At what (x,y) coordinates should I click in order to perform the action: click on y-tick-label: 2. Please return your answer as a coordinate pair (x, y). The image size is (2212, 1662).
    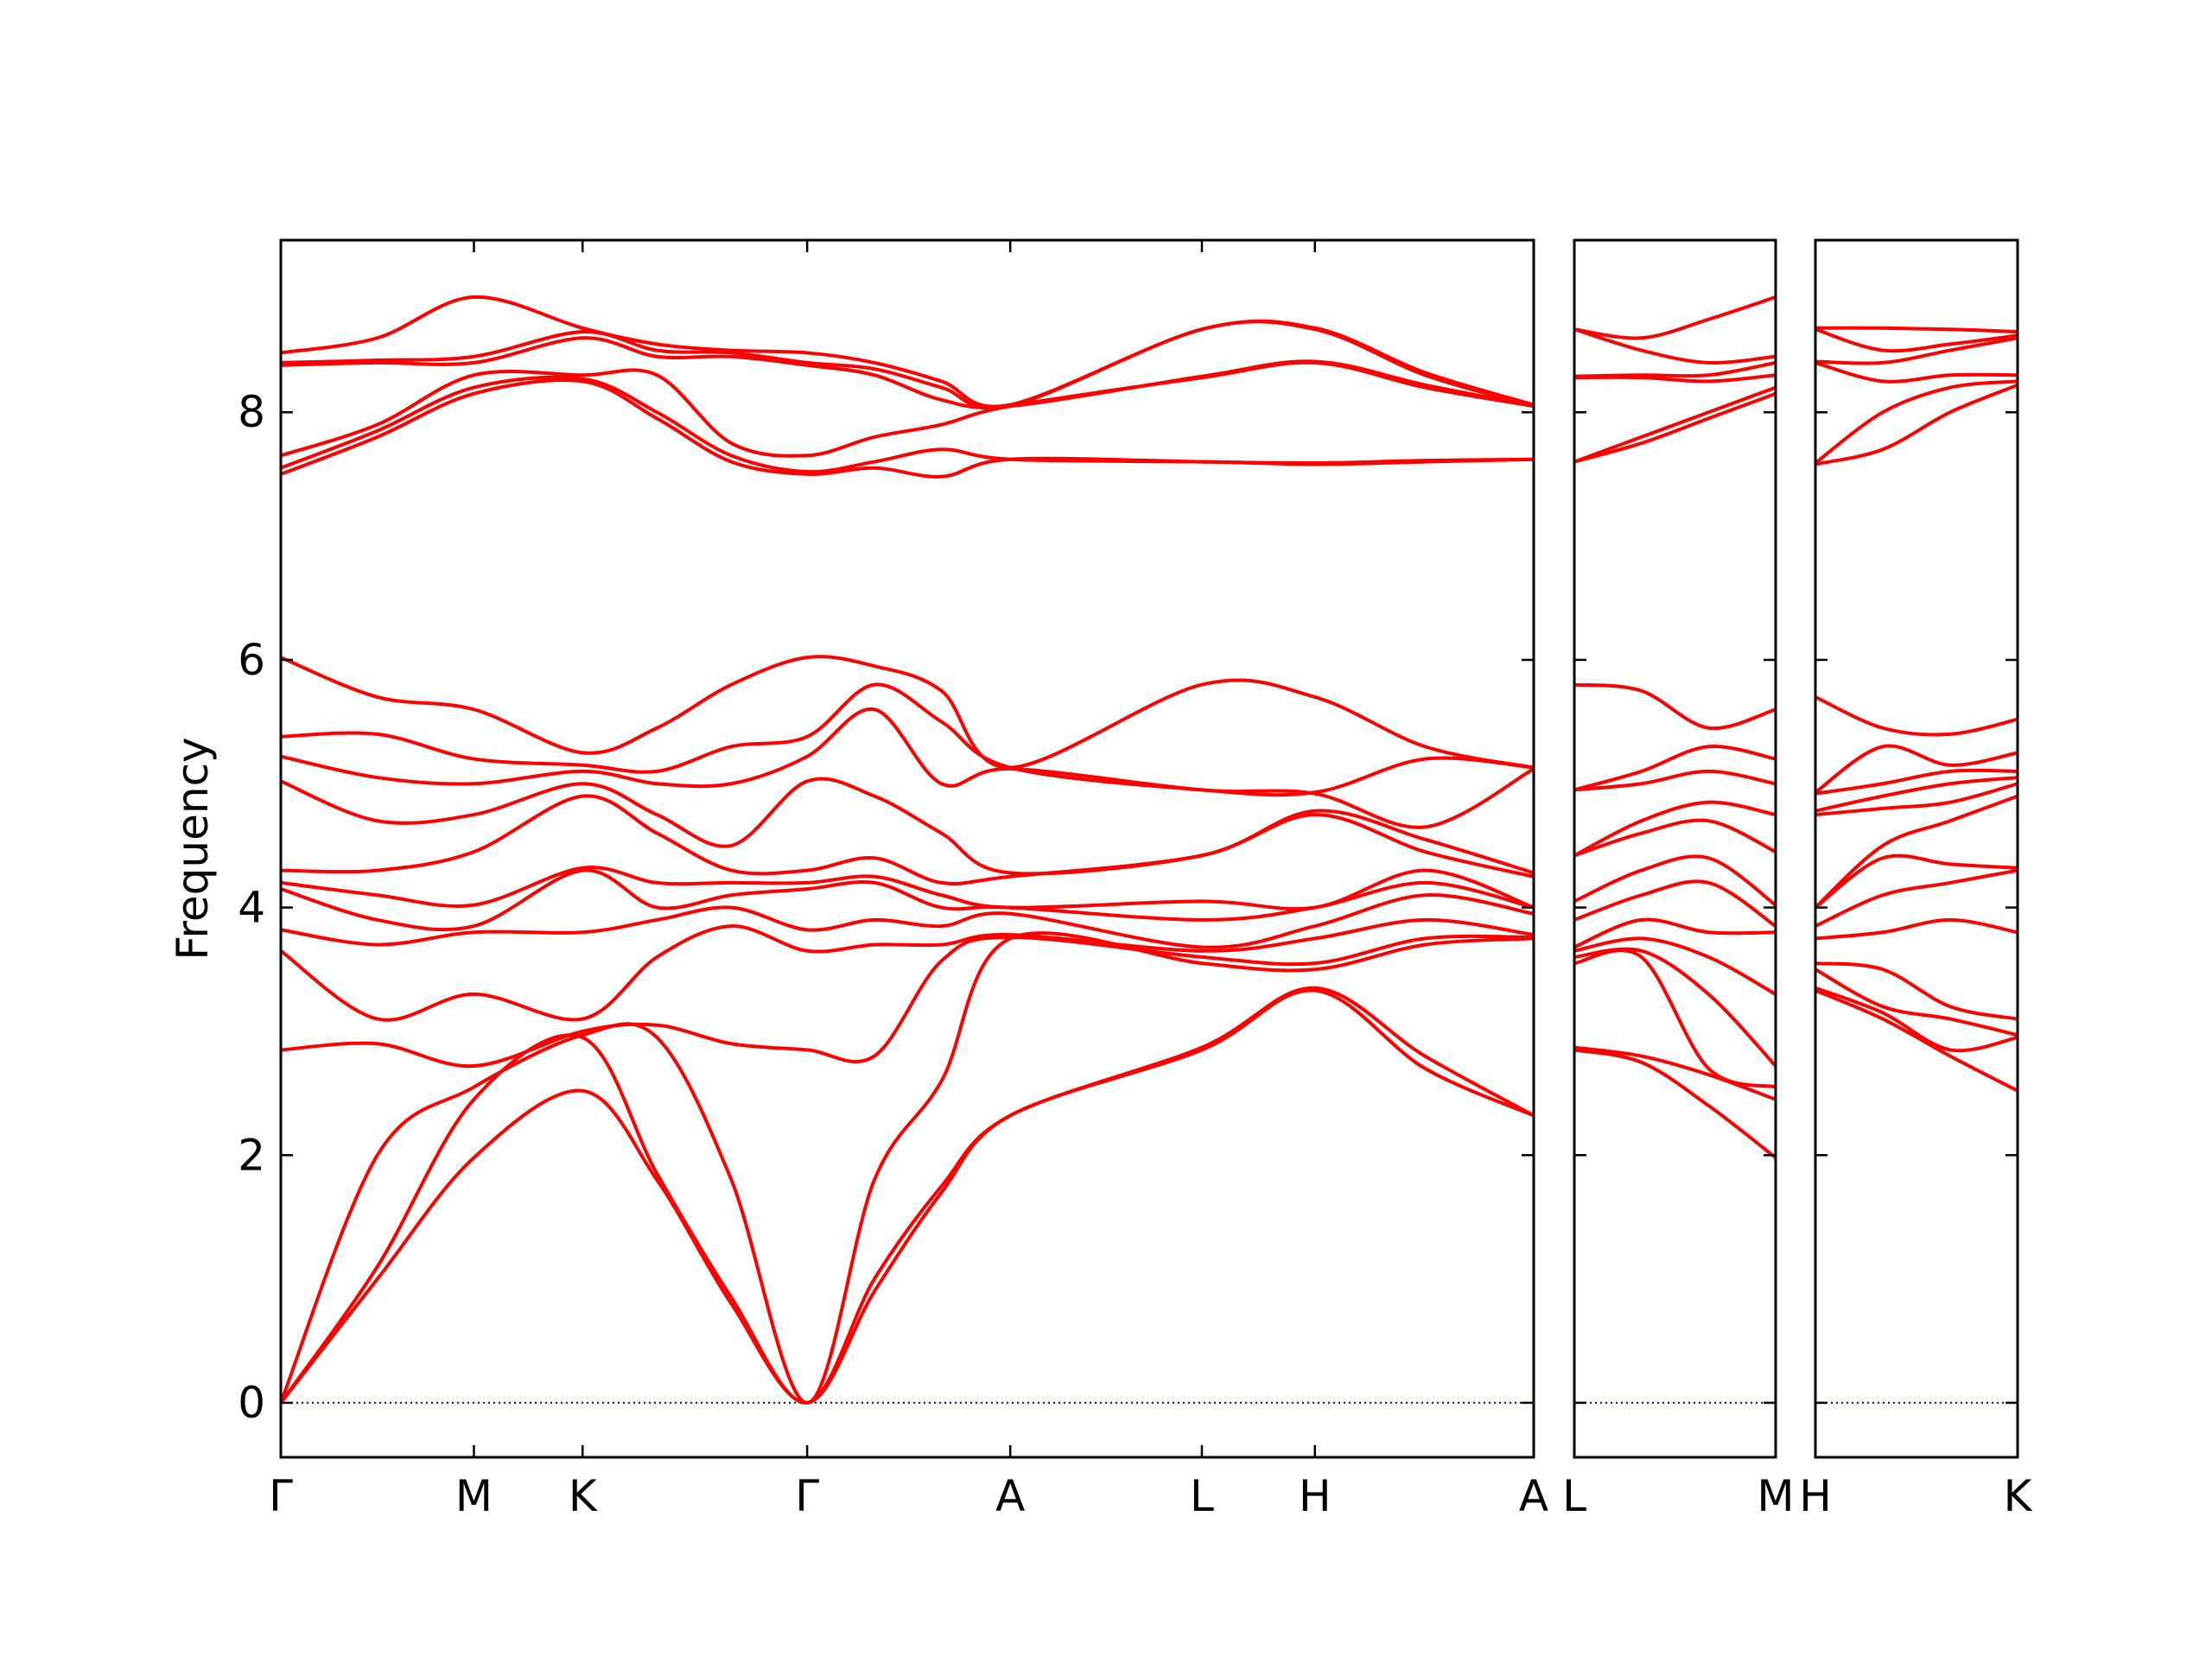
    Looking at the image, I should click on (251, 1155).